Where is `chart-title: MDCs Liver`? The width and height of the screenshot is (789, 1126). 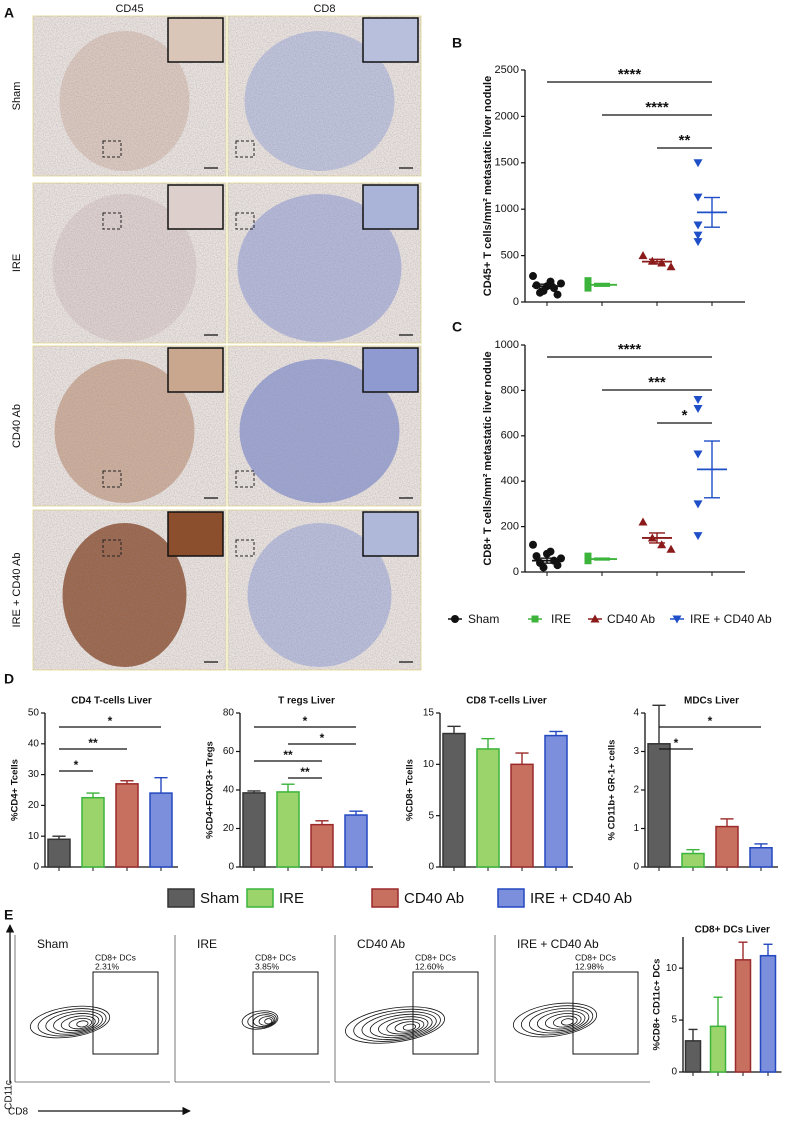
chart-title: MDCs Liver is located at coordinates (711, 701).